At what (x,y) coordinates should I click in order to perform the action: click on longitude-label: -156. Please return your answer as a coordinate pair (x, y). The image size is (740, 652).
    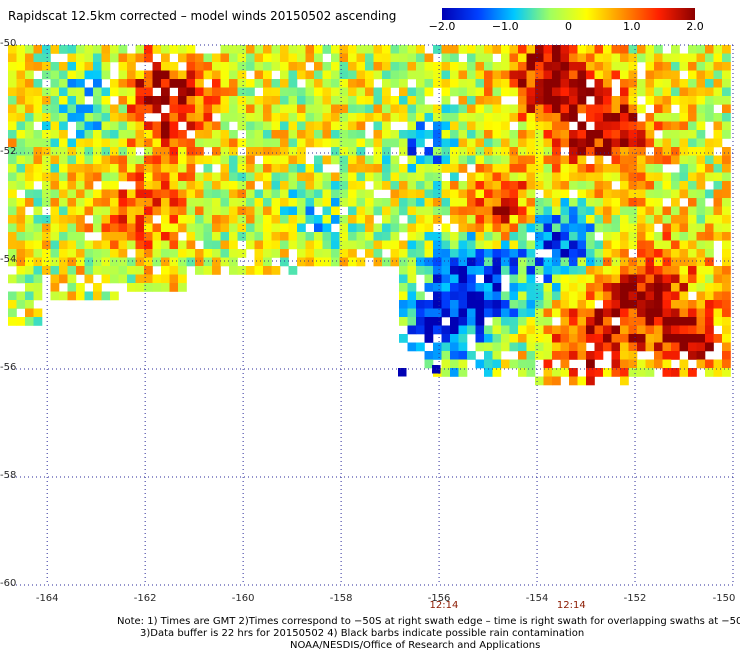
    Looking at the image, I should click on (439, 598).